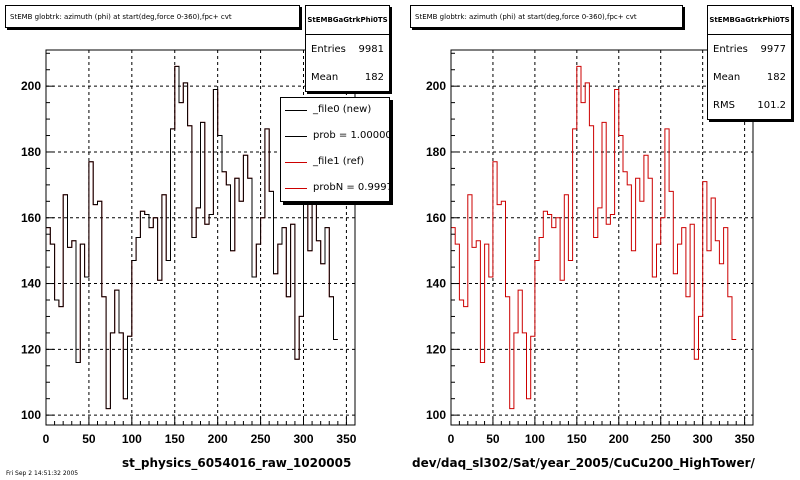 The height and width of the screenshot is (480, 800). Describe the element at coordinates (771, 105) in the screenshot. I see `stats-value: 101.2` at that location.